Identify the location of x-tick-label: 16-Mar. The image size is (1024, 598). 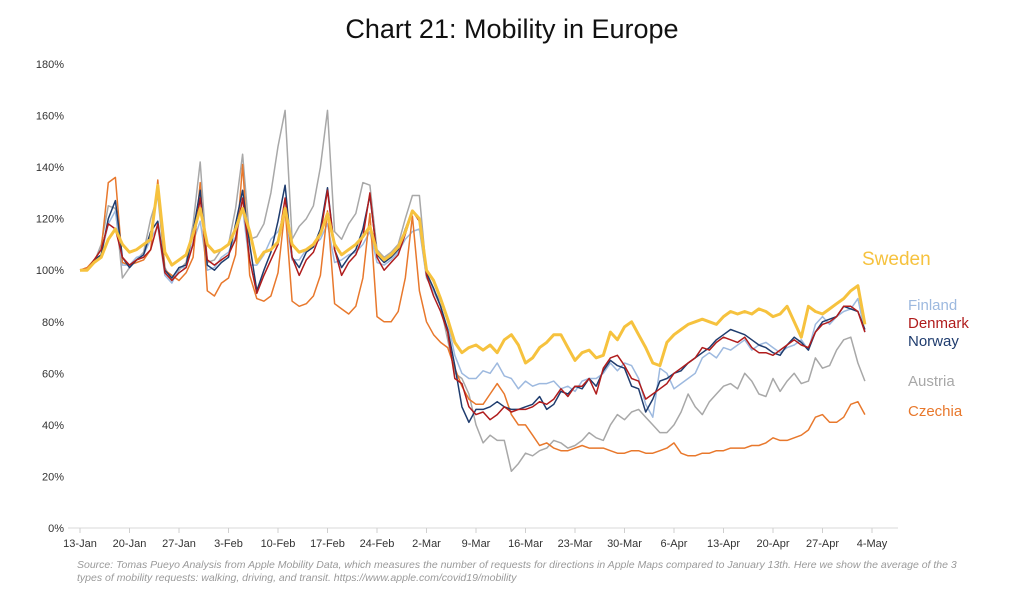
(525, 544).